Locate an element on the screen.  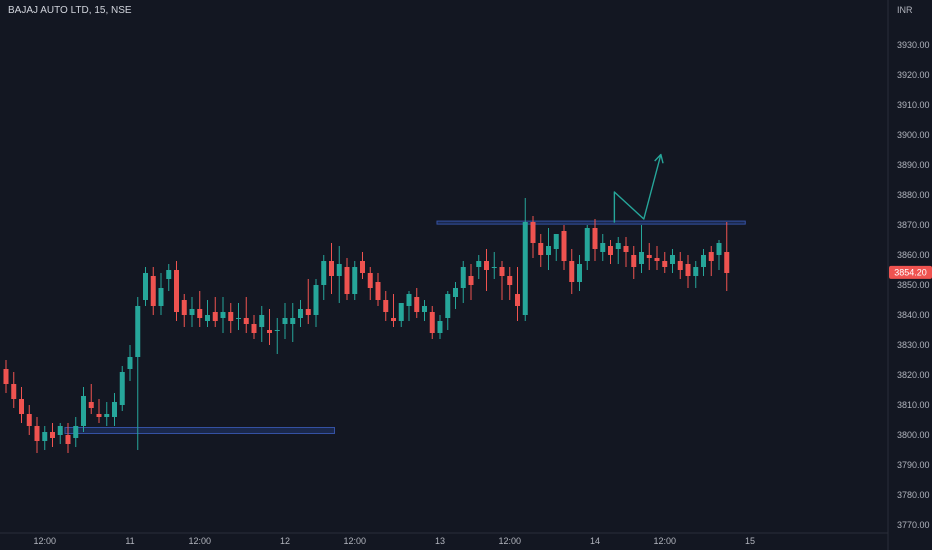
y-tick-label: 3800.00 is located at coordinates (913, 435).